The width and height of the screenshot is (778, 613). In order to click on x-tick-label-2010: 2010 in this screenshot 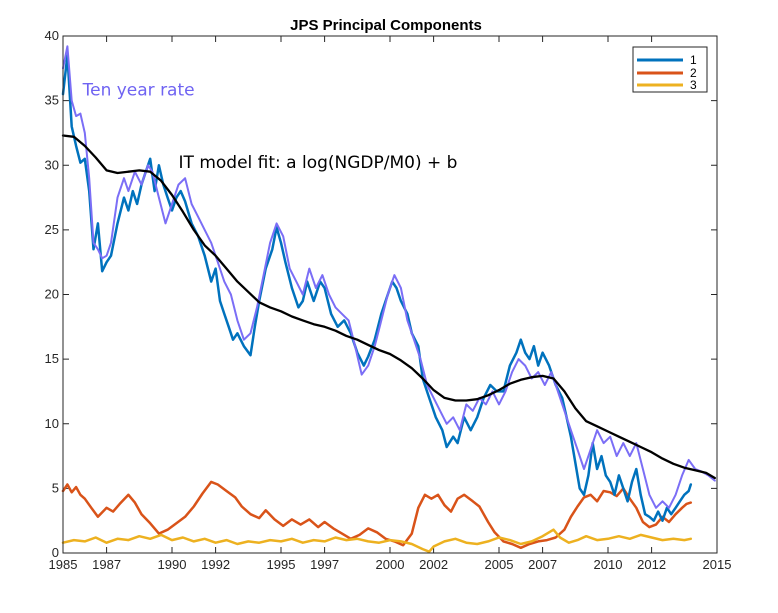, I will do `click(608, 564)`.